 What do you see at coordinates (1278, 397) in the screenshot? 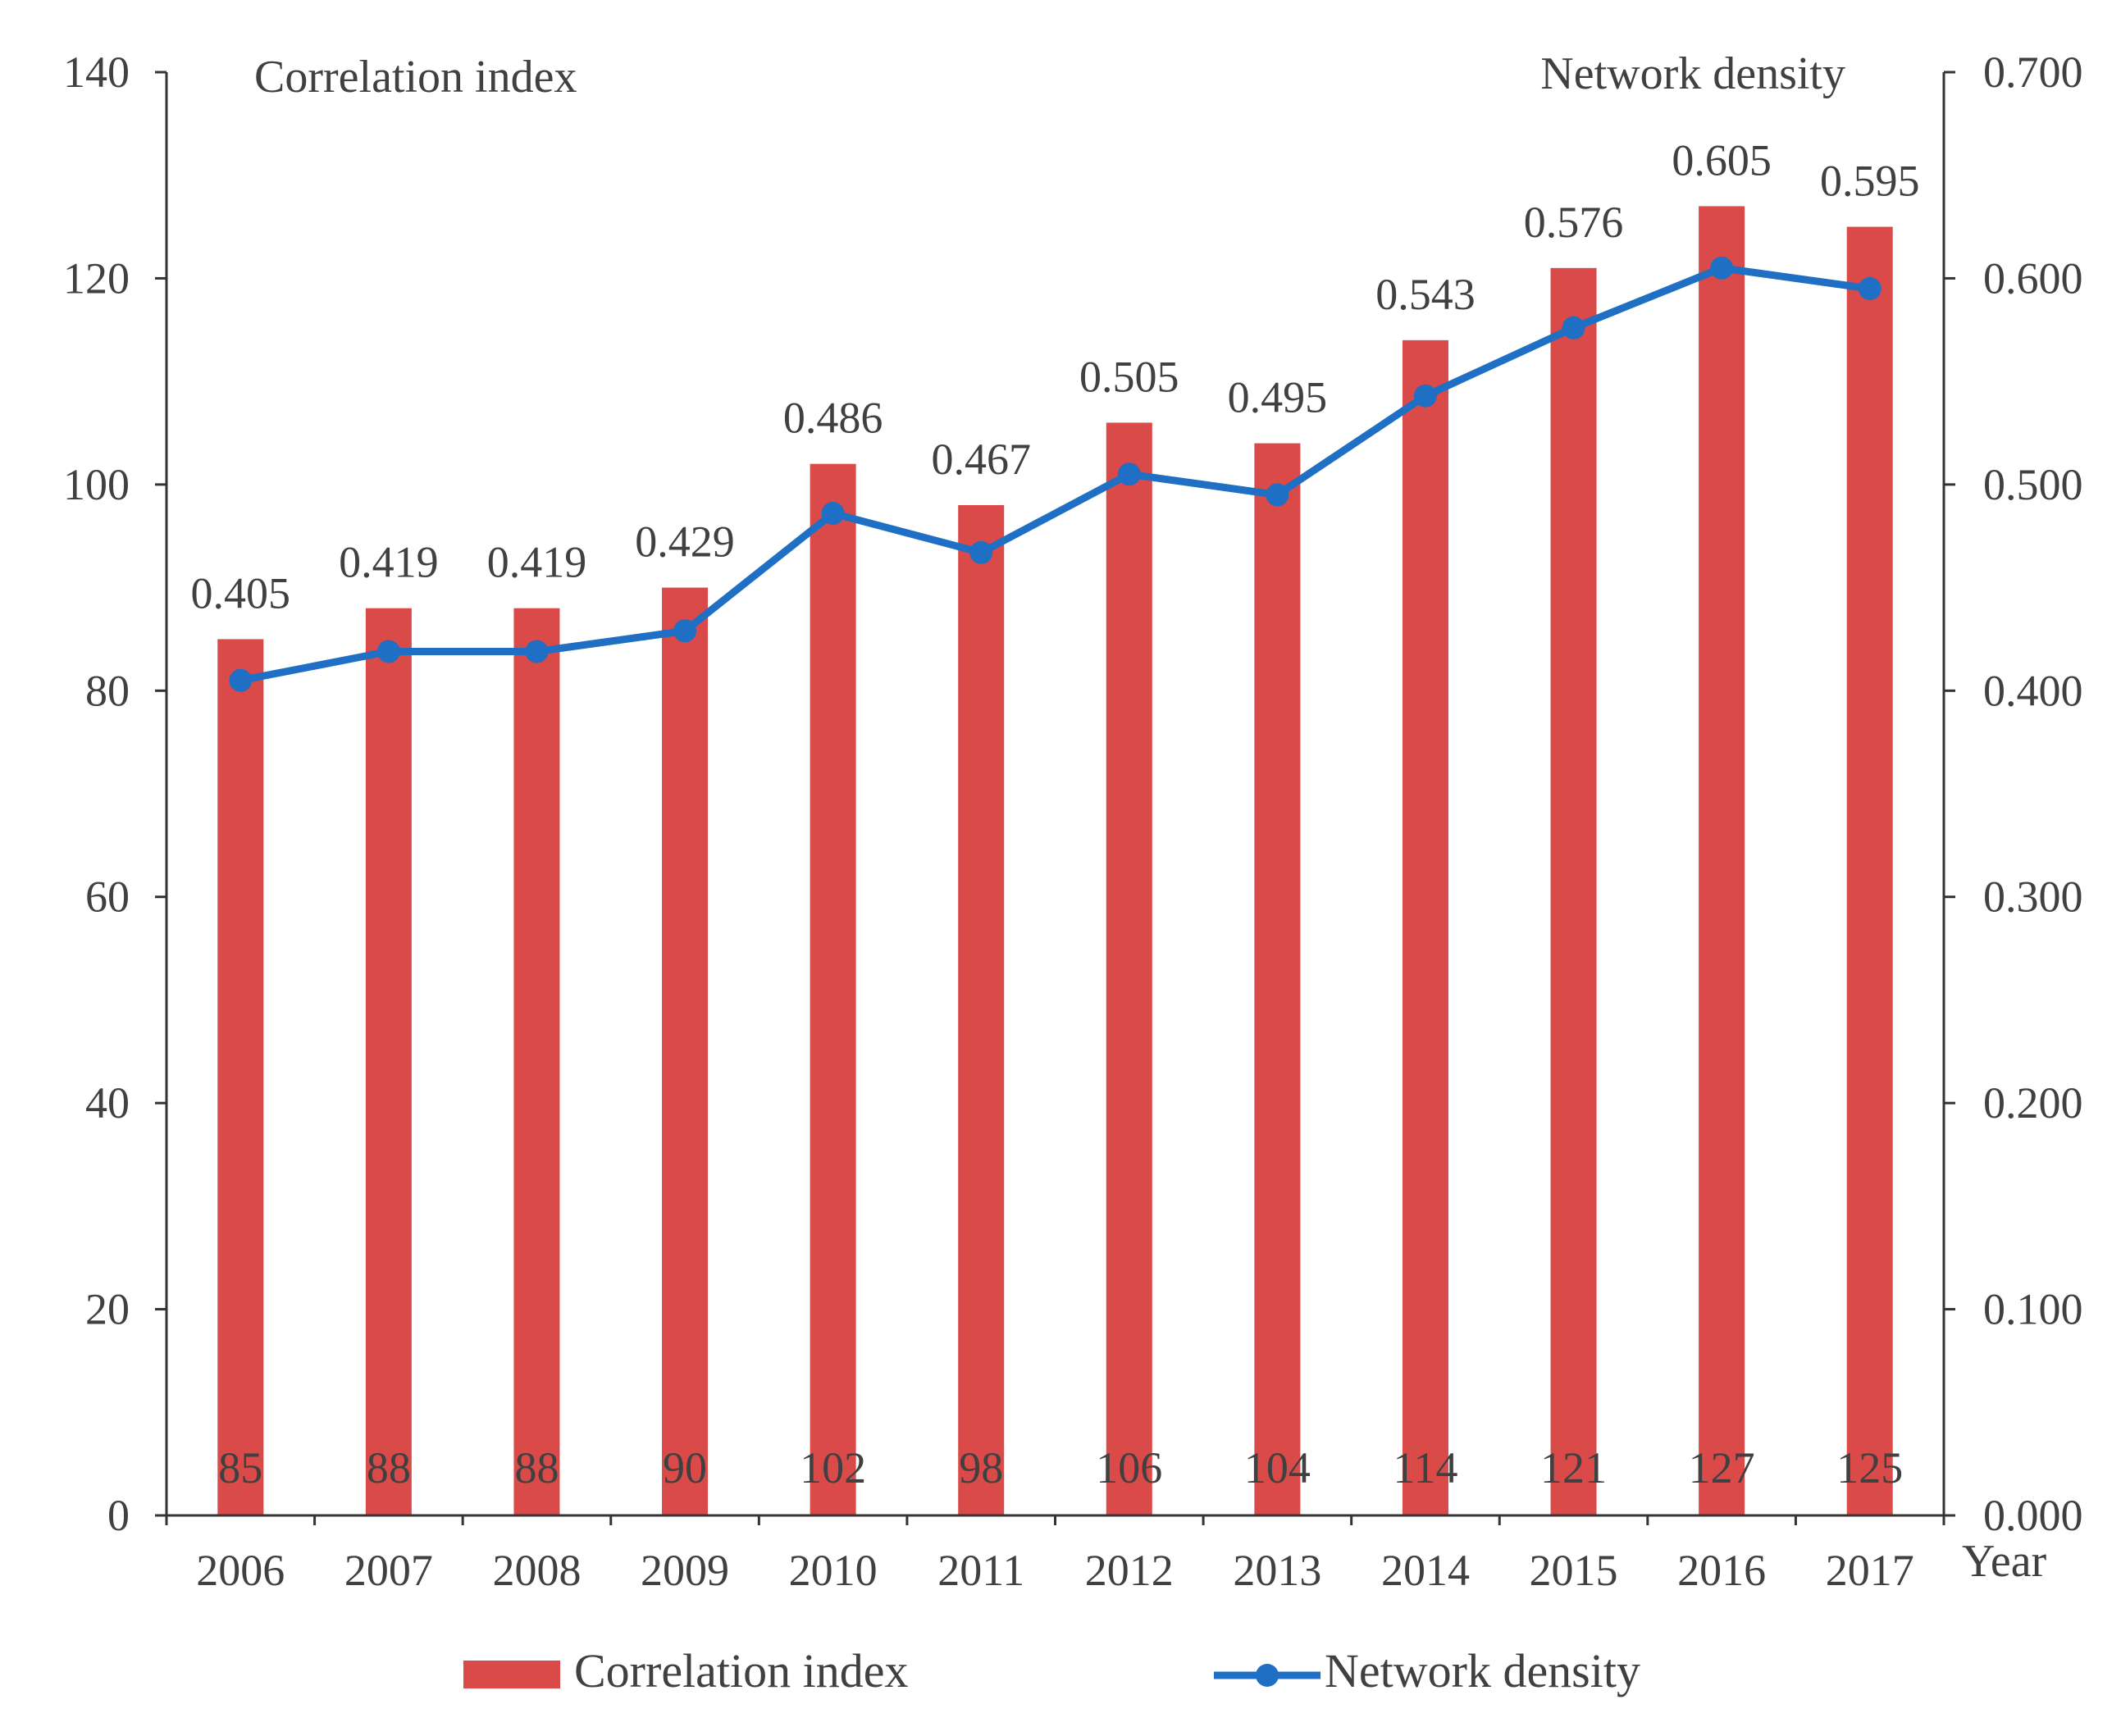
I see `line-value-label: 0.495` at bounding box center [1278, 397].